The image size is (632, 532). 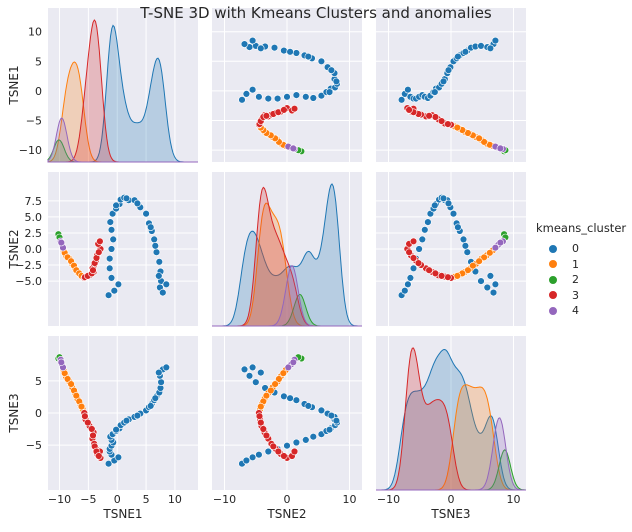 I want to click on legend-item-0: 0, so click(x=590, y=249).